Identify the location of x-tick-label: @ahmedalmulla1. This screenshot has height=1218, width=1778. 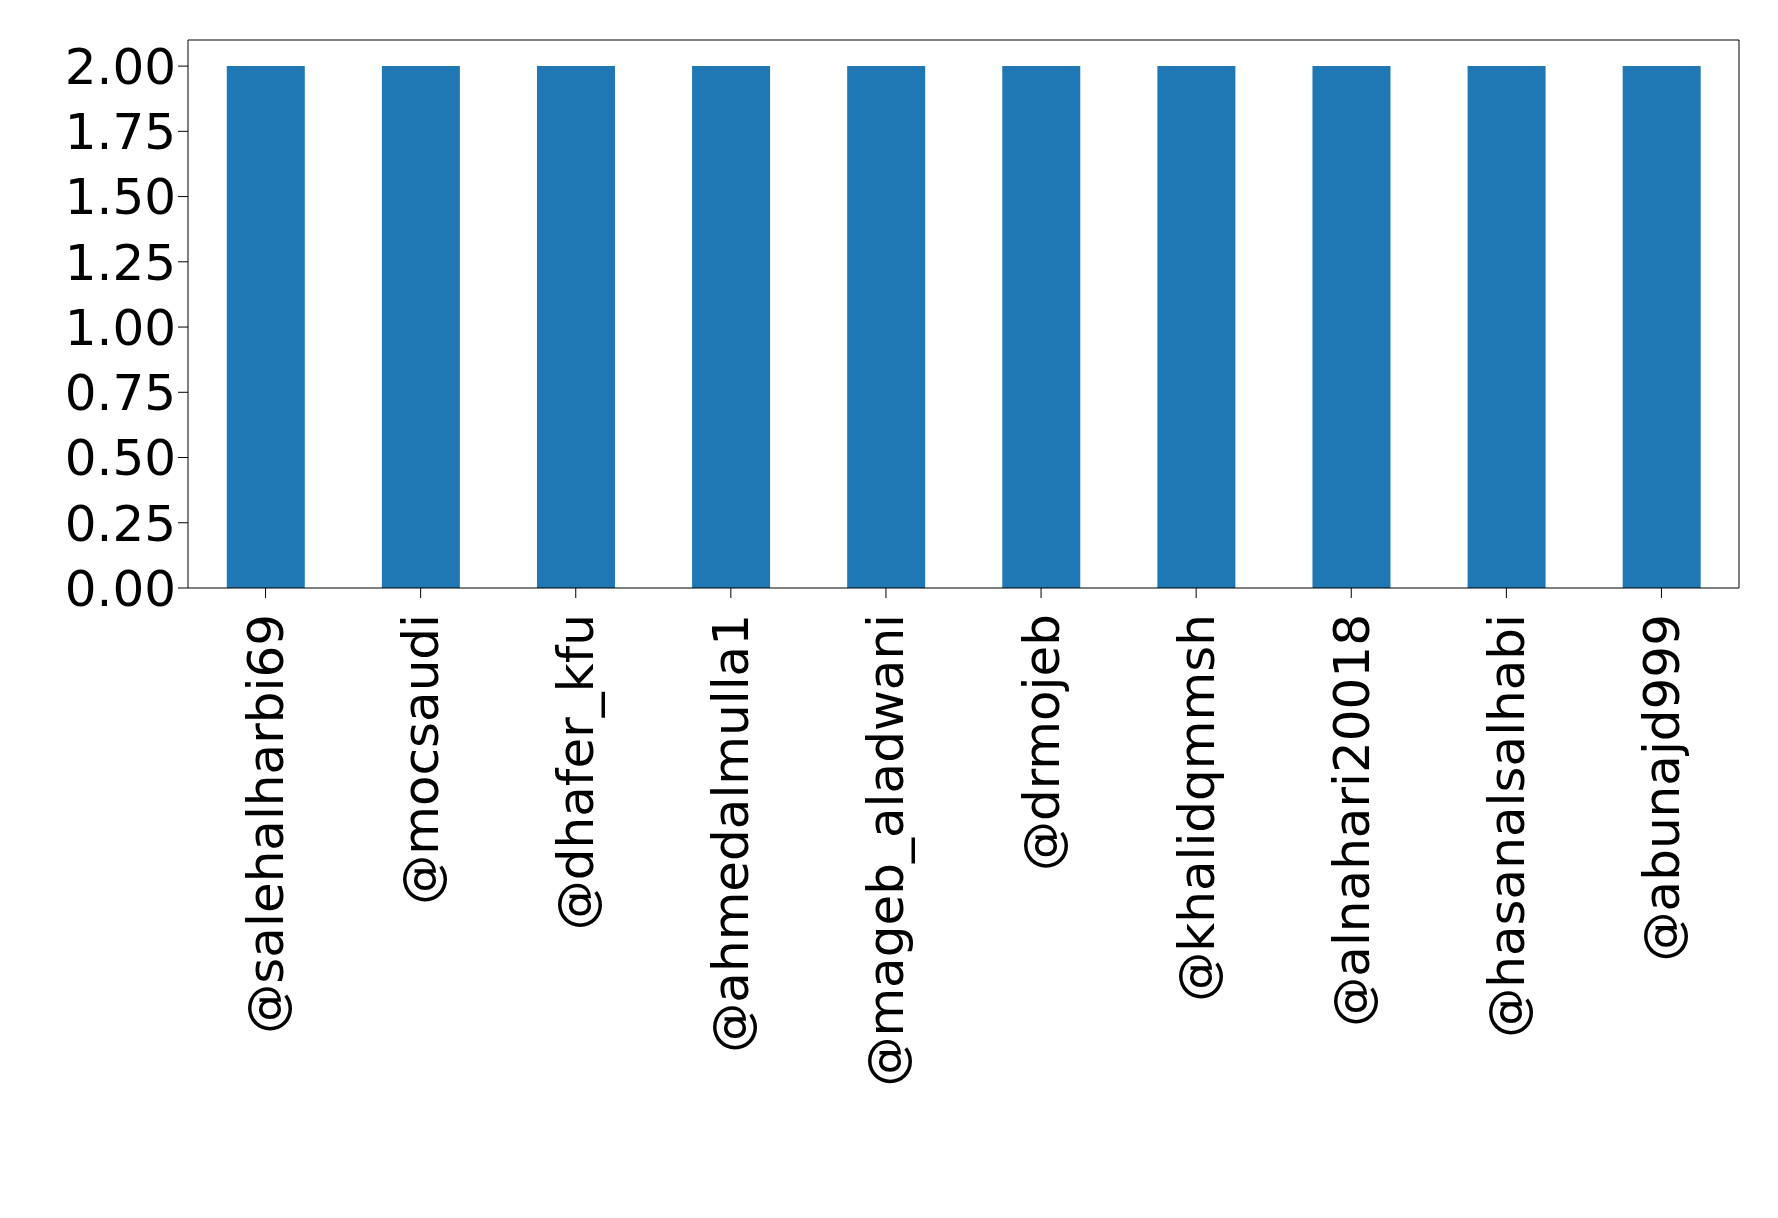
(731, 833).